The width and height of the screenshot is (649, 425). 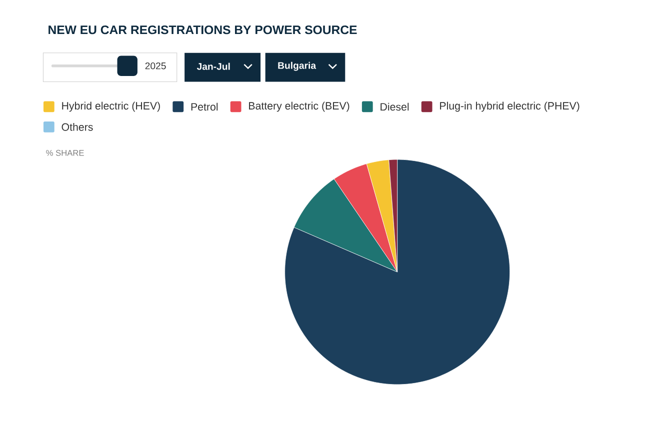 I want to click on text: Bulgaria, so click(x=297, y=66).